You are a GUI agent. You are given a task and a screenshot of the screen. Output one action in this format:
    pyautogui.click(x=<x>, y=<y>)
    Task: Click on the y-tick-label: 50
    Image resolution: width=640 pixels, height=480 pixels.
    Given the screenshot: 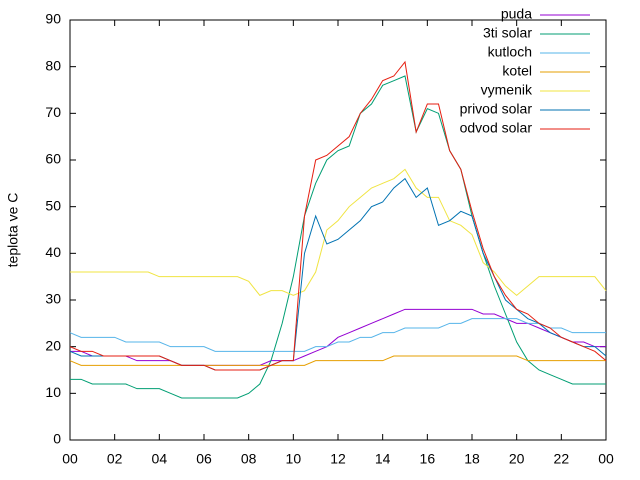 What is the action you would take?
    pyautogui.click(x=53, y=205)
    